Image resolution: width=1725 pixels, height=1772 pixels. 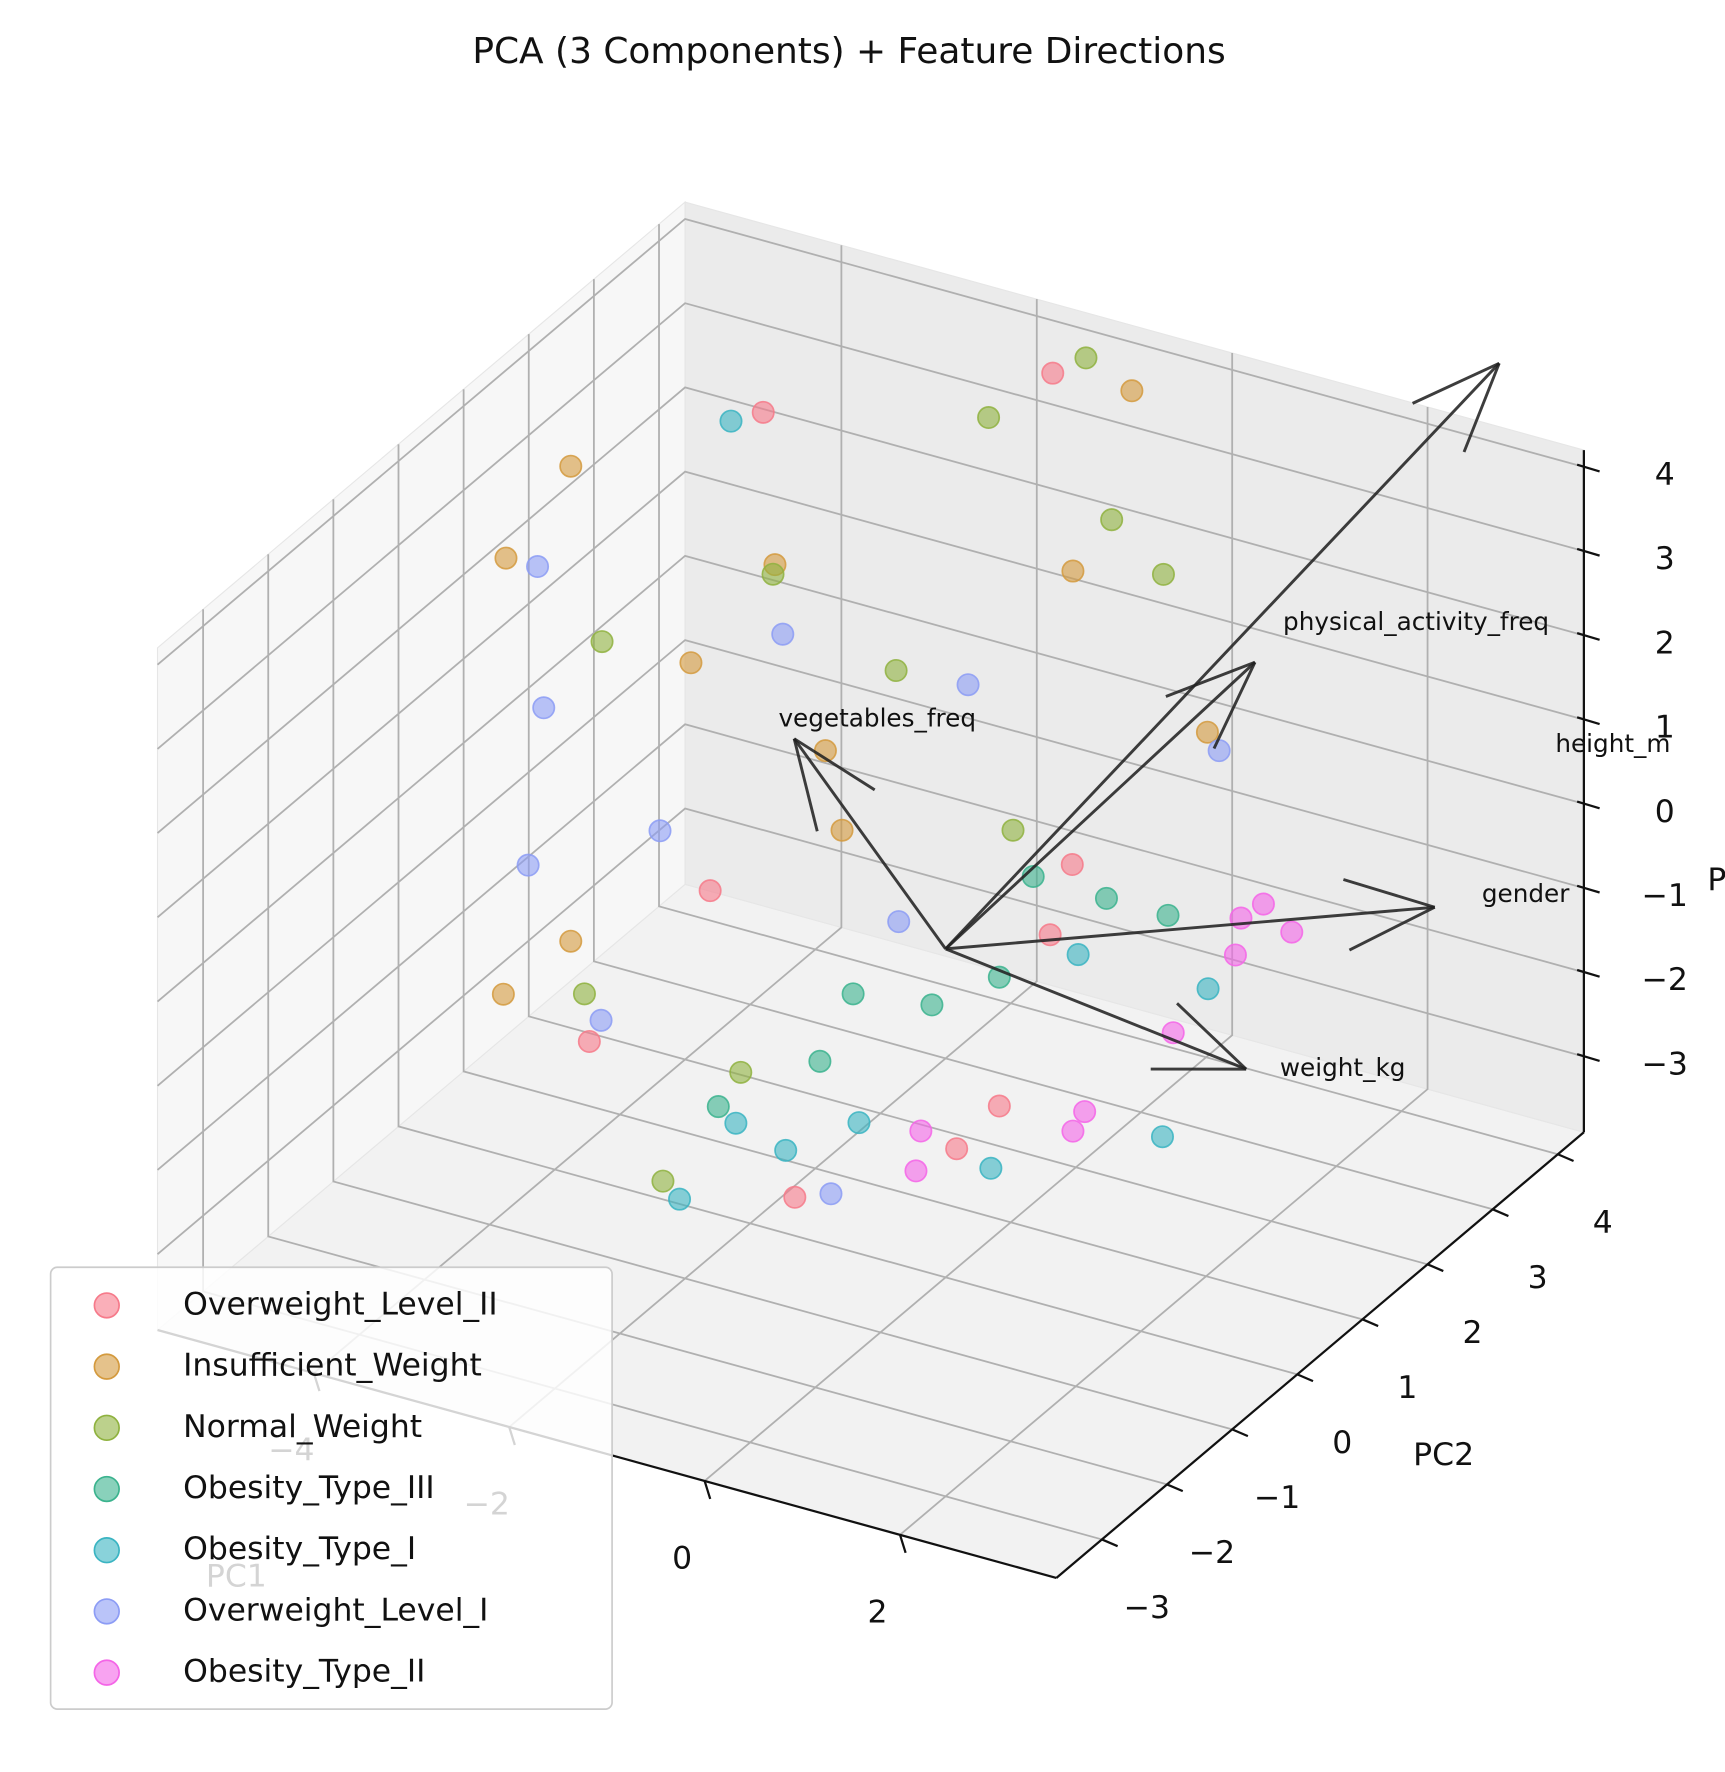 I want to click on y-tick-label: 1, so click(x=1407, y=1388).